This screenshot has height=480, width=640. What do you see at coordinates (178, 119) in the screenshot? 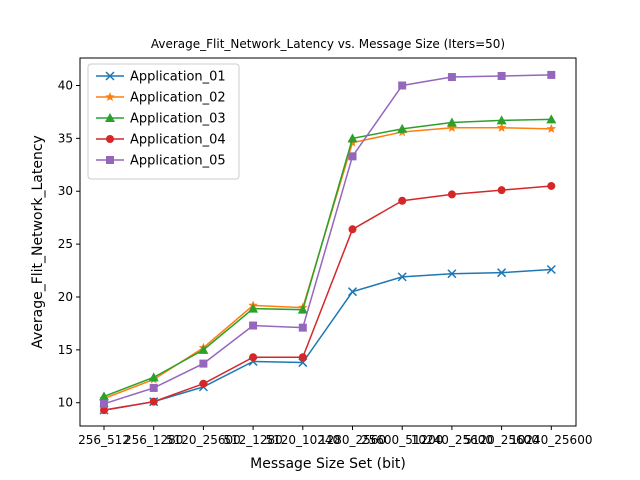
I see `legend-label: Application_03` at bounding box center [178, 119].